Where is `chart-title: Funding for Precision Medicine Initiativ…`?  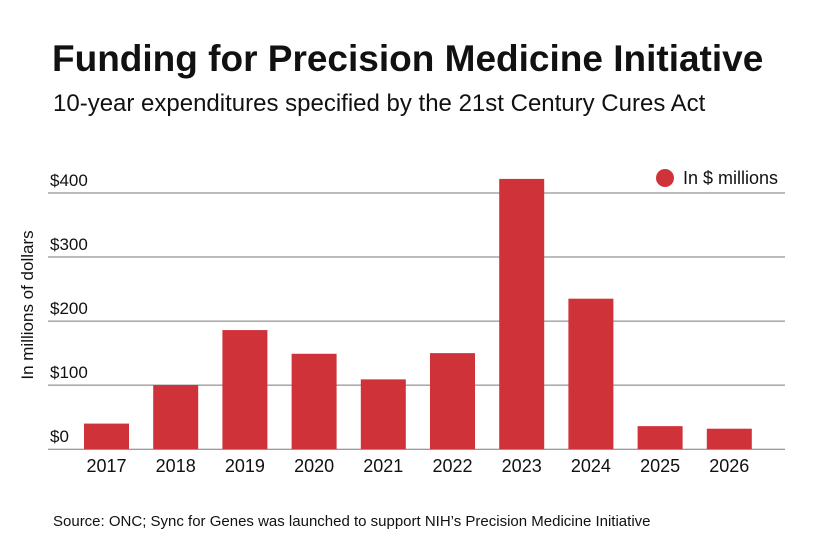 chart-title: Funding for Precision Medicine Initiativ… is located at coordinates (408, 58).